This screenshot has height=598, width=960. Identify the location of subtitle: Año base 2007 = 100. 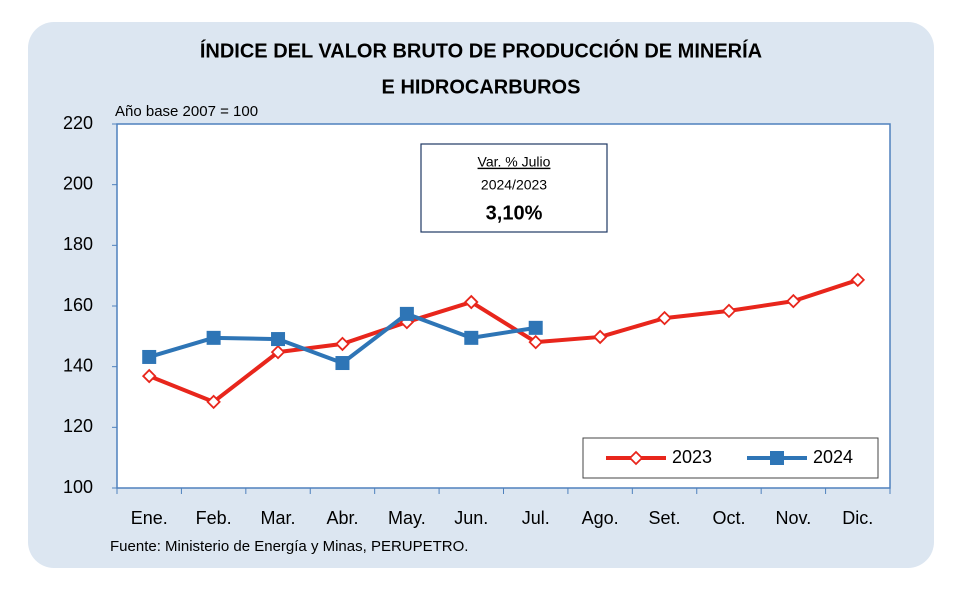
(186, 111).